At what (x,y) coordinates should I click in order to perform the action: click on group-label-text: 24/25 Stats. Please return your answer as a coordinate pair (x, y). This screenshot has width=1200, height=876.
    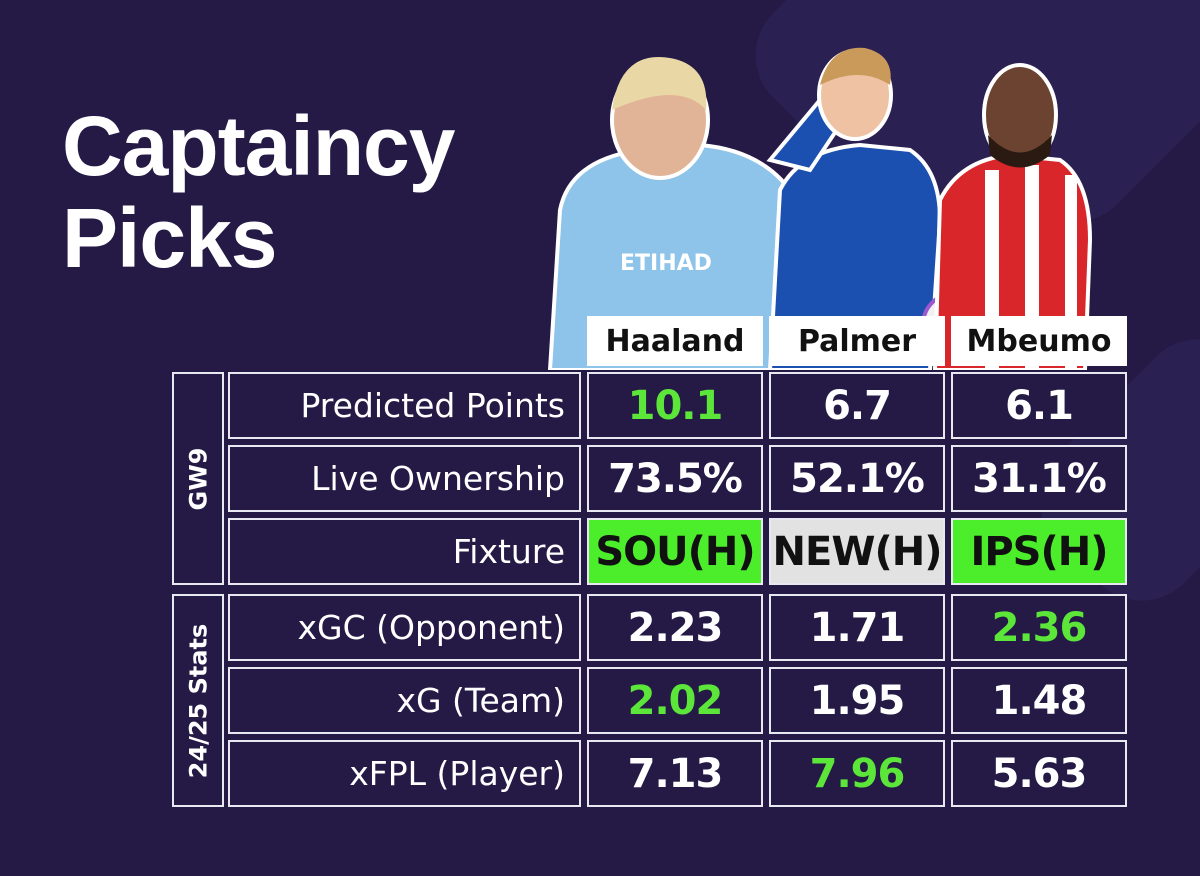
    Looking at the image, I should click on (198, 700).